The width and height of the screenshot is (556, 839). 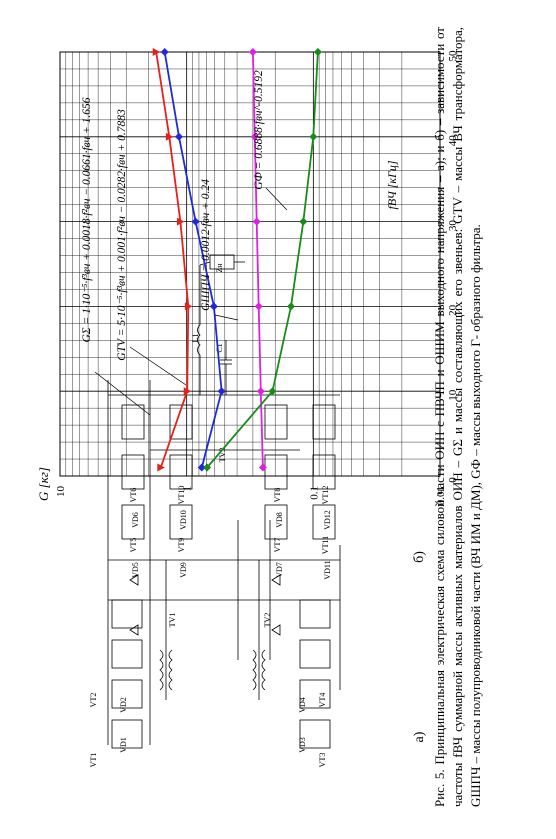 I want to click on series-line-gtv, so click(x=193, y=259).